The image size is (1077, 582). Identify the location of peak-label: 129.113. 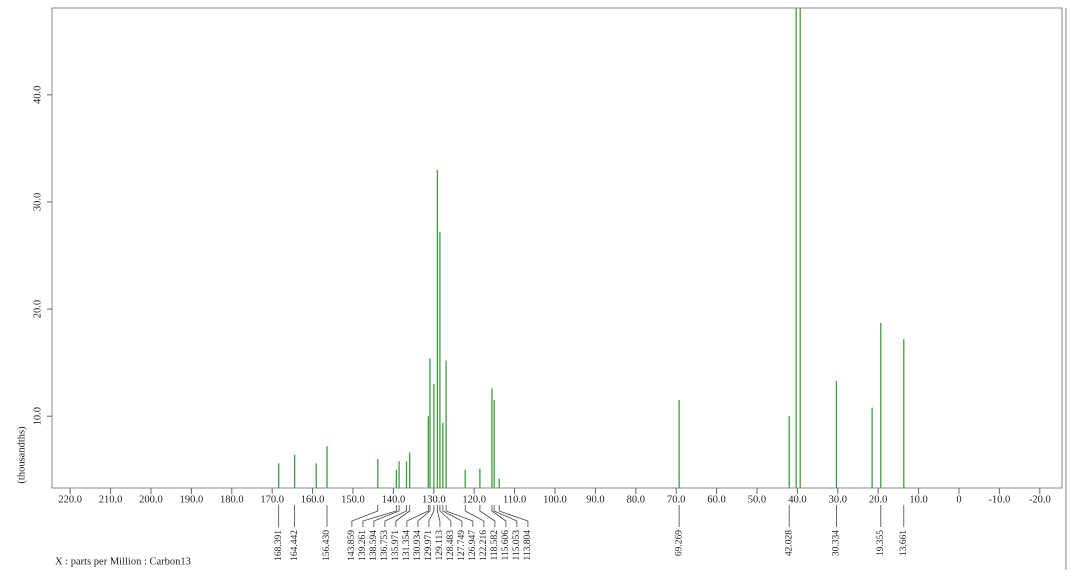
(440, 545).